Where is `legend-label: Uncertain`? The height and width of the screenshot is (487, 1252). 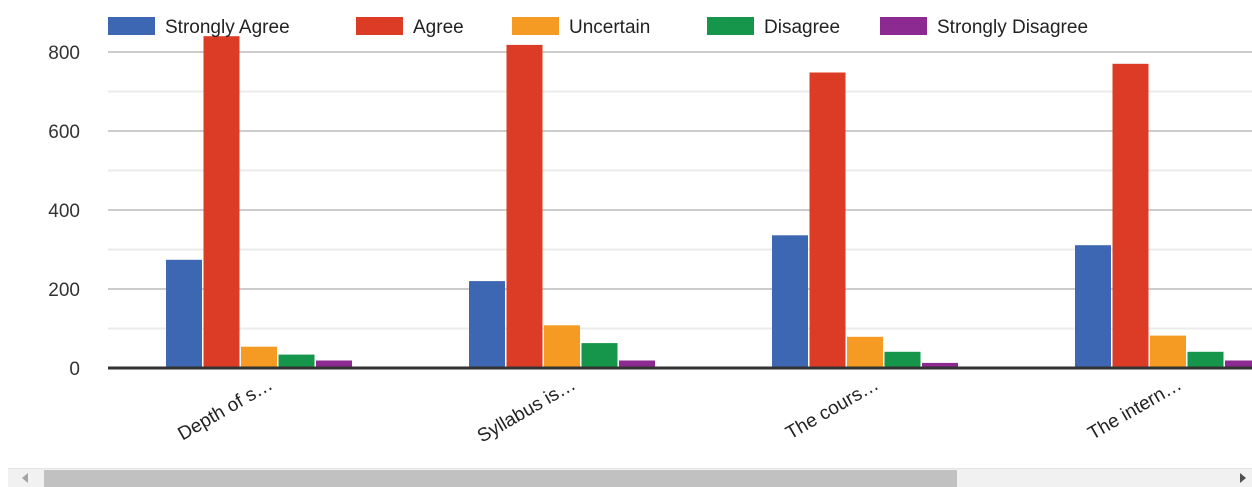 legend-label: Uncertain is located at coordinates (609, 27).